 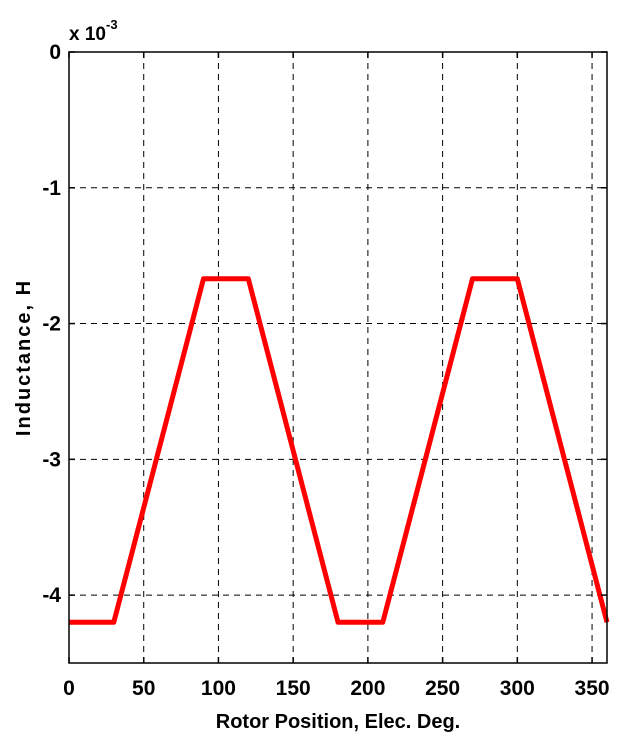 What do you see at coordinates (55, 52) in the screenshot?
I see `y-tick-label: 0` at bounding box center [55, 52].